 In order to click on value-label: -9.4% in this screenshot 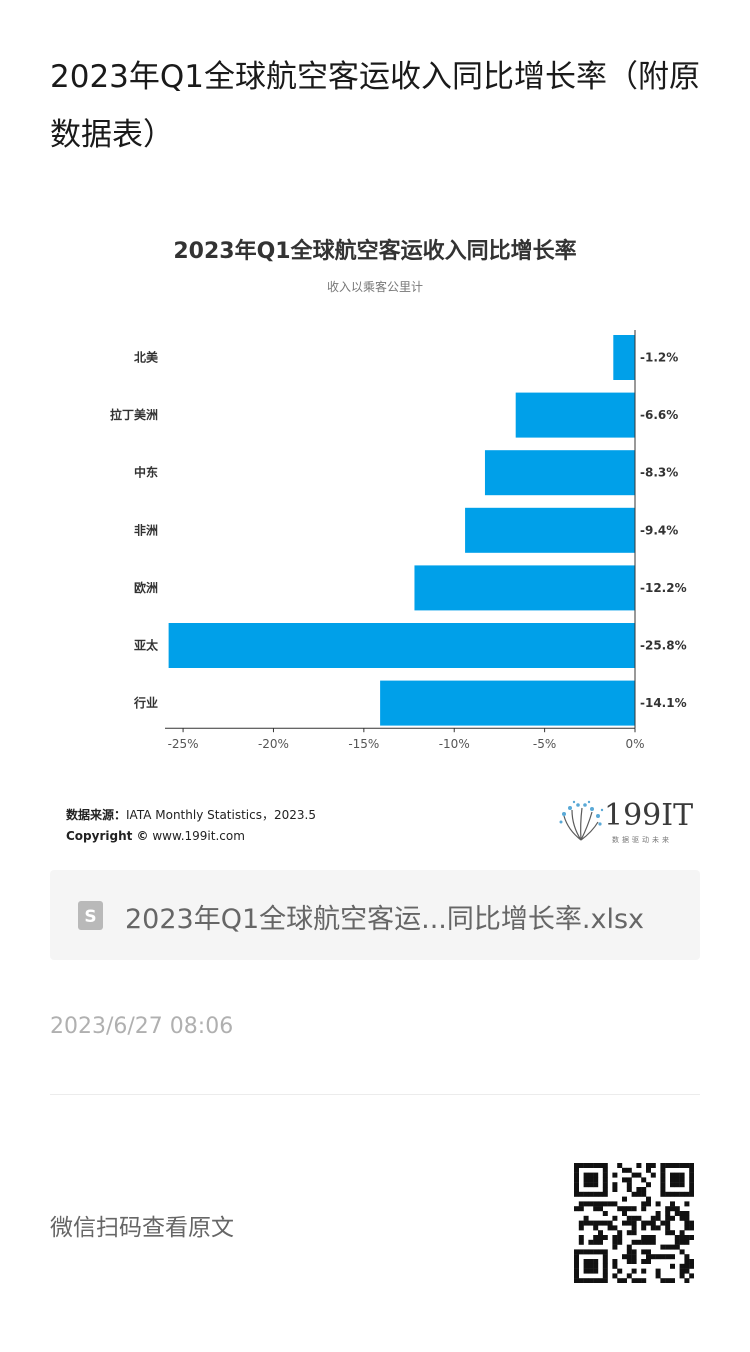, I will do `click(659, 530)`.